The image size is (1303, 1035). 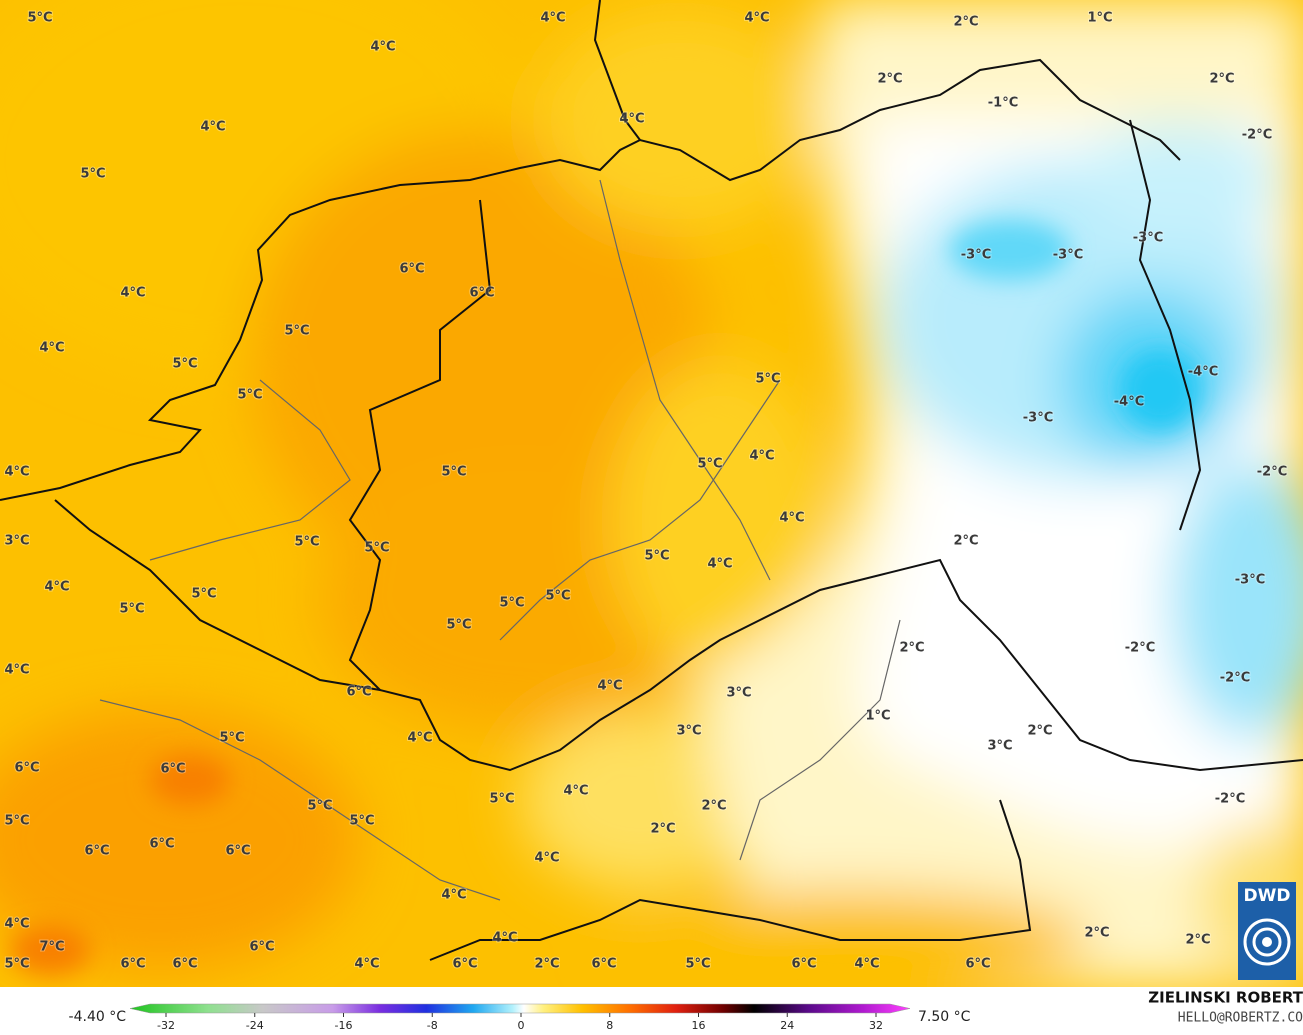 I want to click on dwd-logo: DWD, so click(x=1267, y=931).